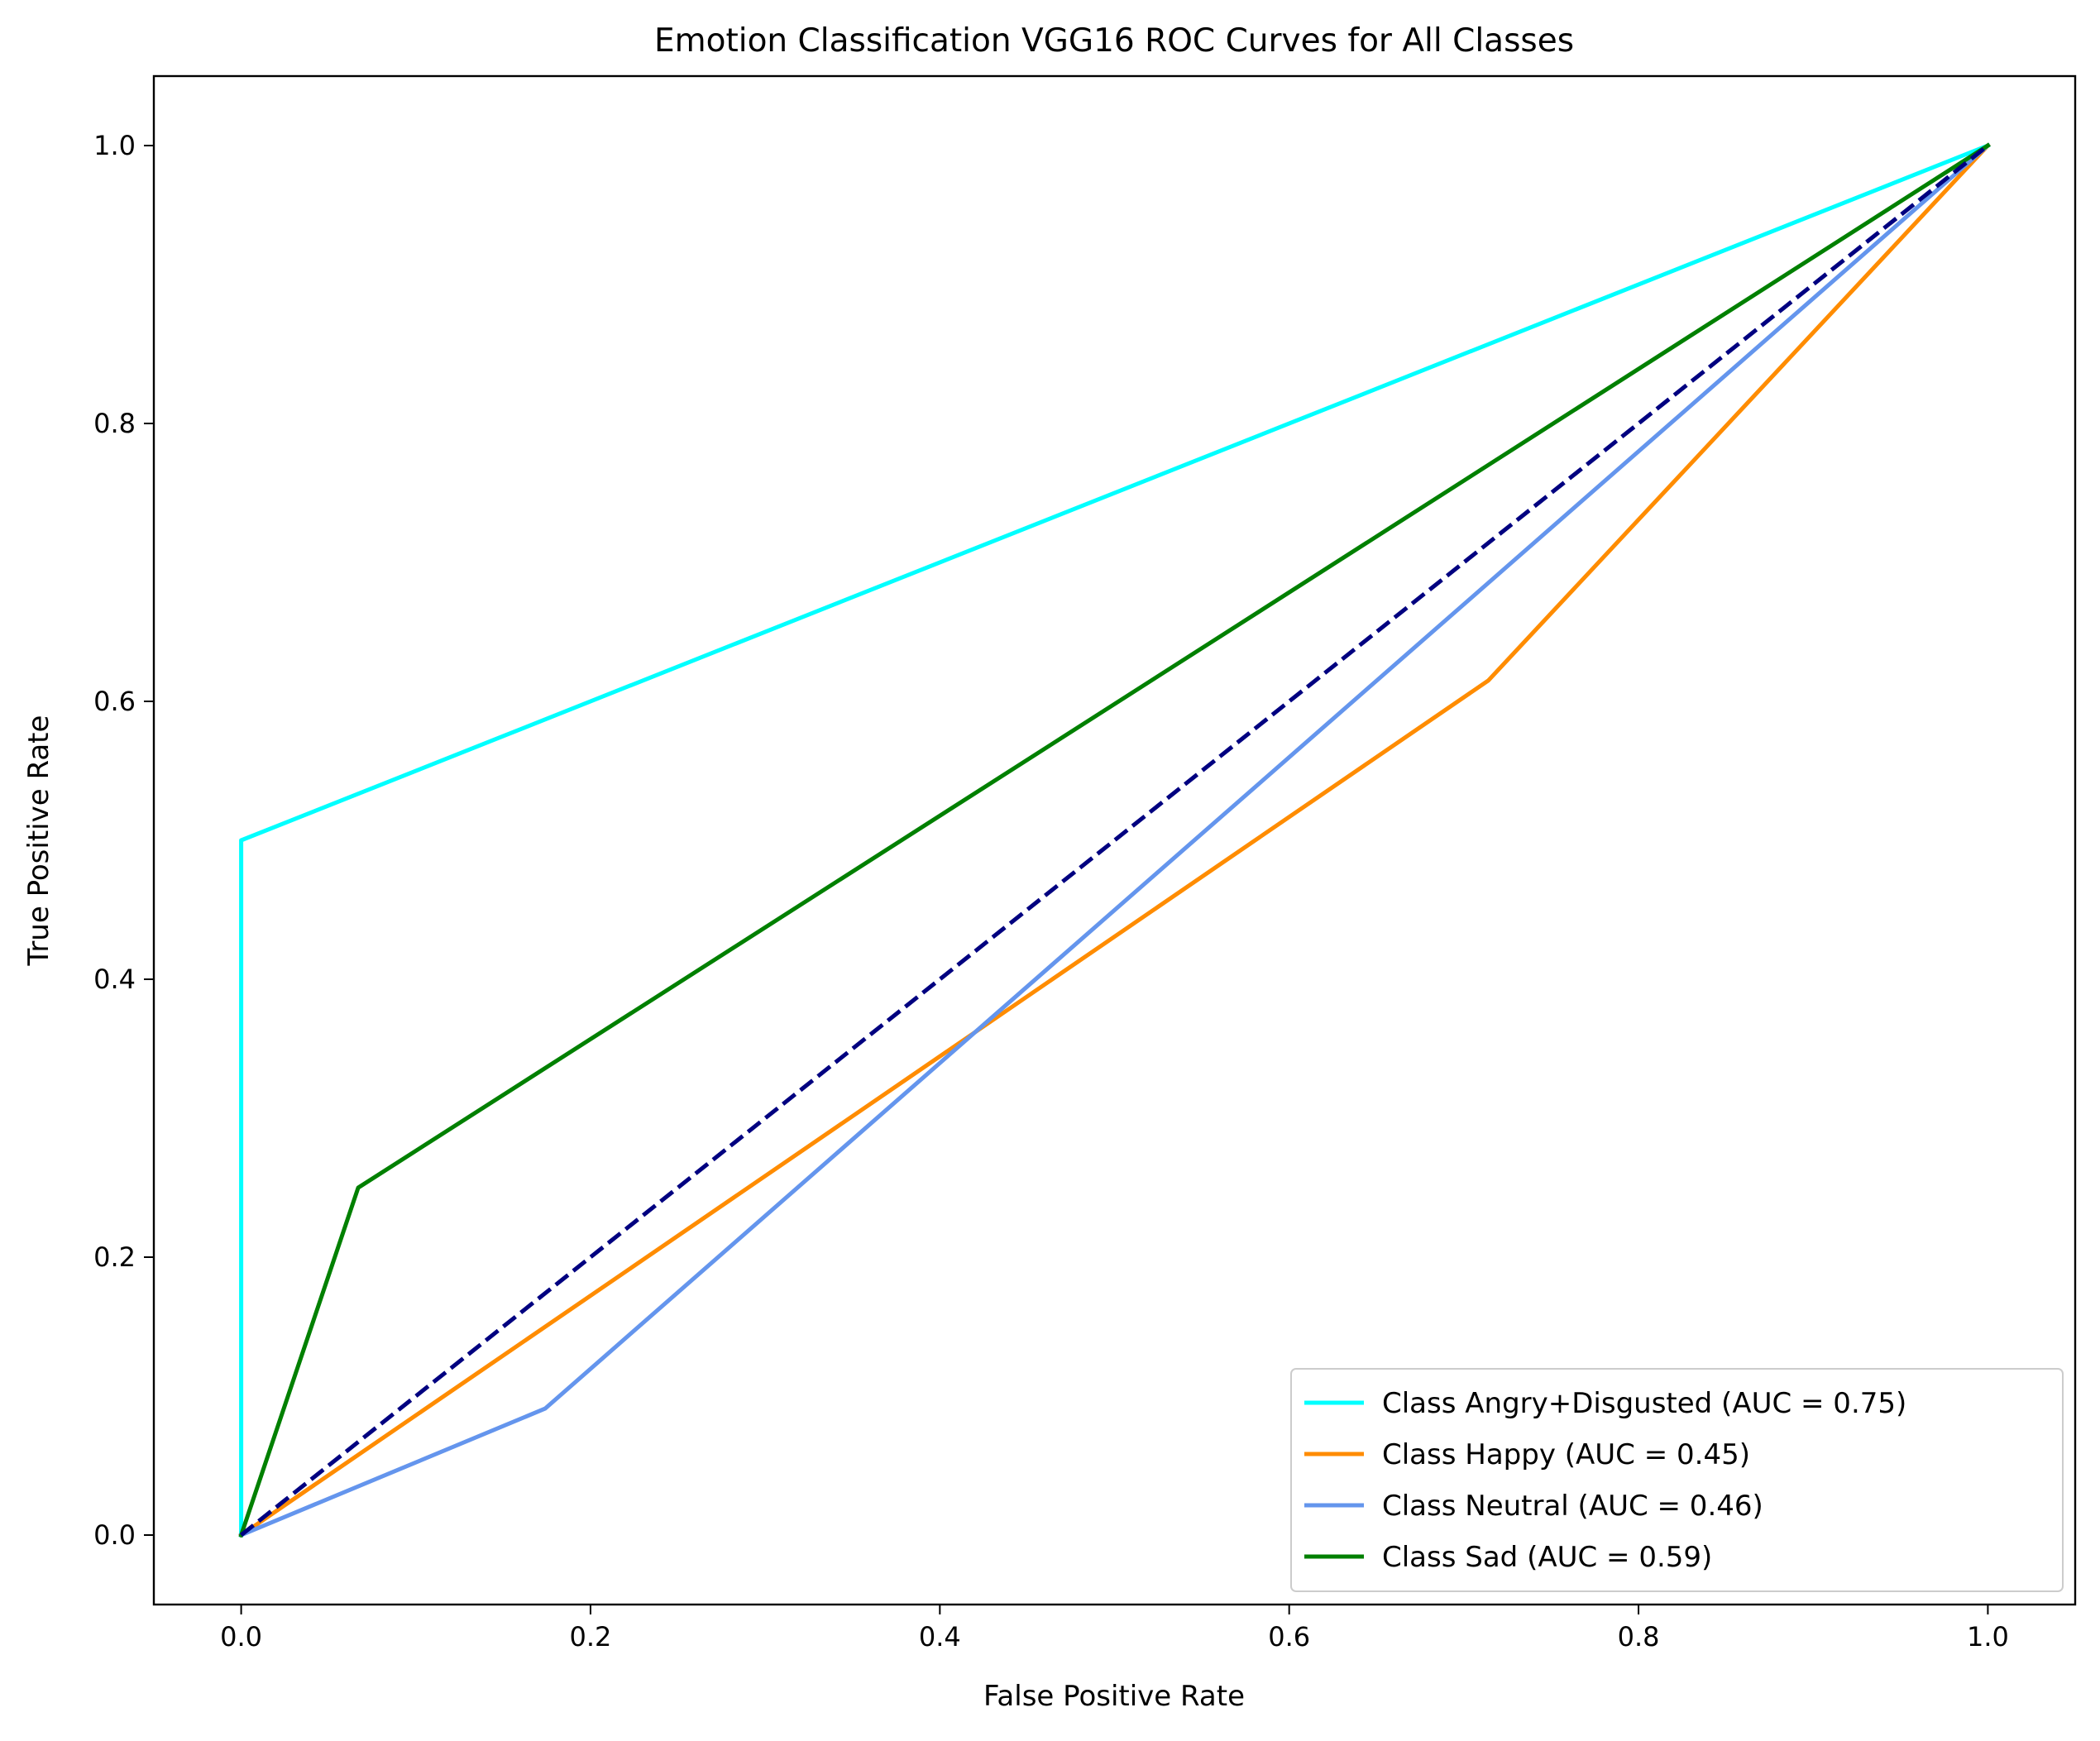 Image resolution: width=2100 pixels, height=1741 pixels. I want to click on y-axis-label: True Positive Rate, so click(38, 841).